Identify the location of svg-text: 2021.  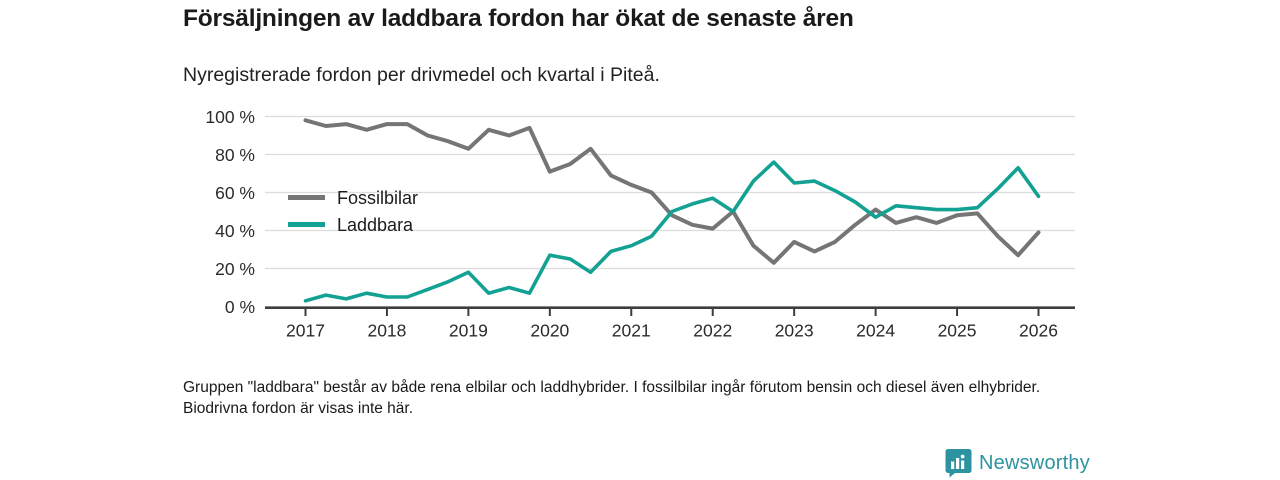
(631, 331).